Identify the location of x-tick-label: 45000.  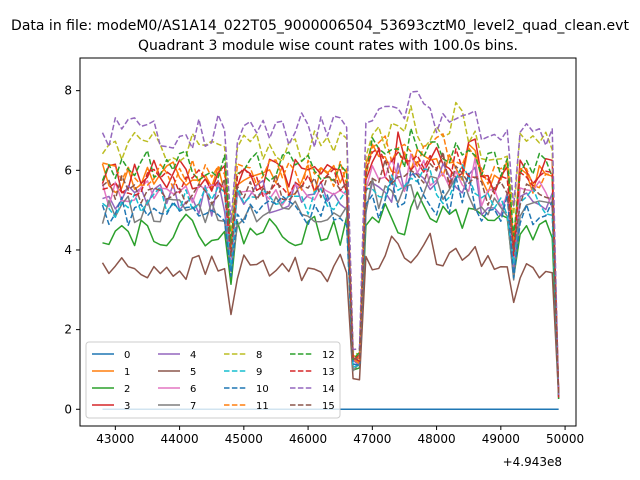
(244, 439).